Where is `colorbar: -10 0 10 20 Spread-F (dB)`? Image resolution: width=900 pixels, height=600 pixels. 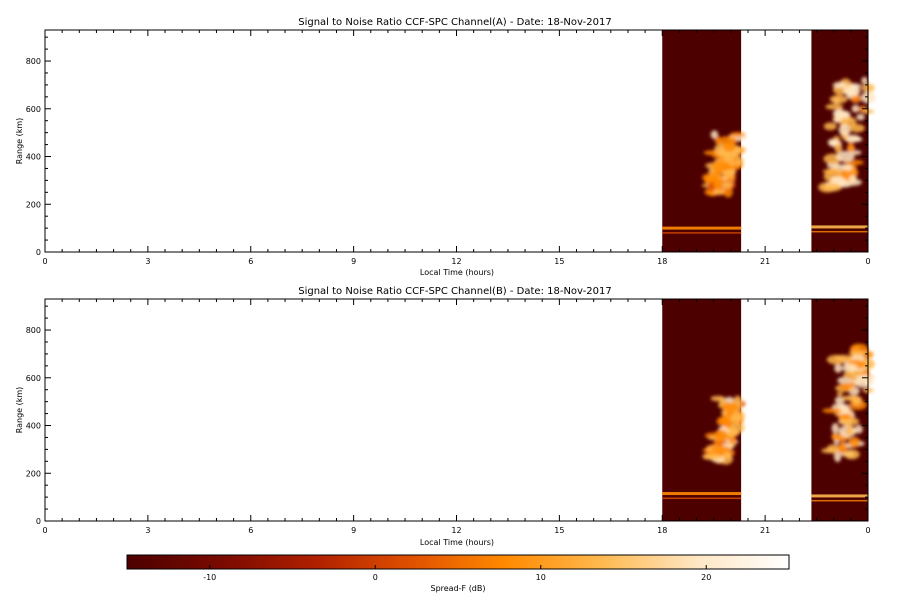 colorbar: -10 0 10 20 Spread-F (dB) is located at coordinates (458, 573).